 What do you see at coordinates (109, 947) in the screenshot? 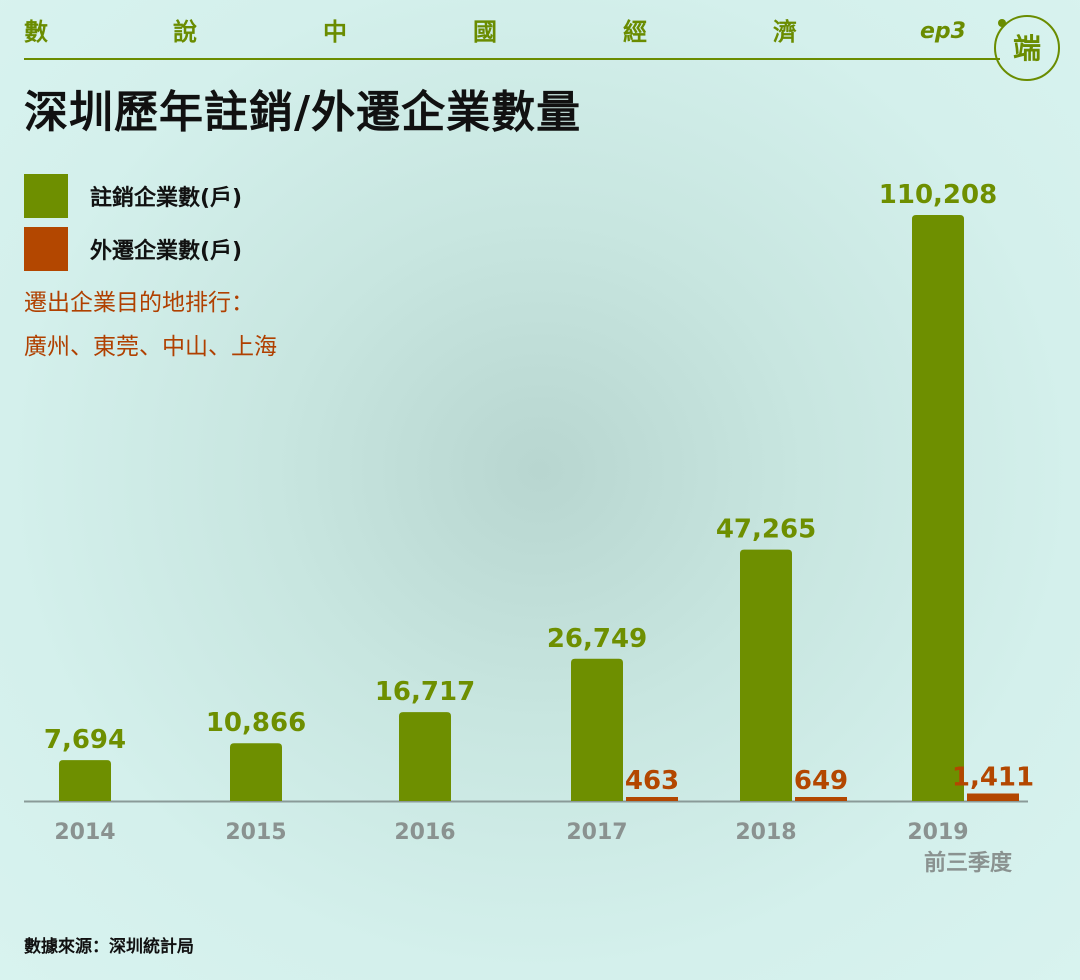
I see `data-source: 數據來源：深圳統計局` at bounding box center [109, 947].